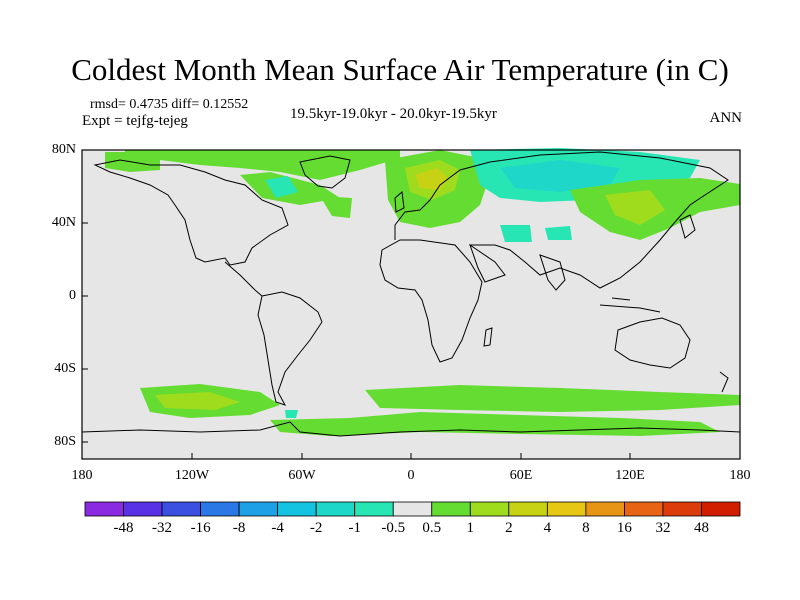 The width and height of the screenshot is (800, 600). Describe the element at coordinates (393, 114) in the screenshot. I see `period-text: 19.5kyr-19.0kyr - 20.0kyr-19.5kyr` at that location.